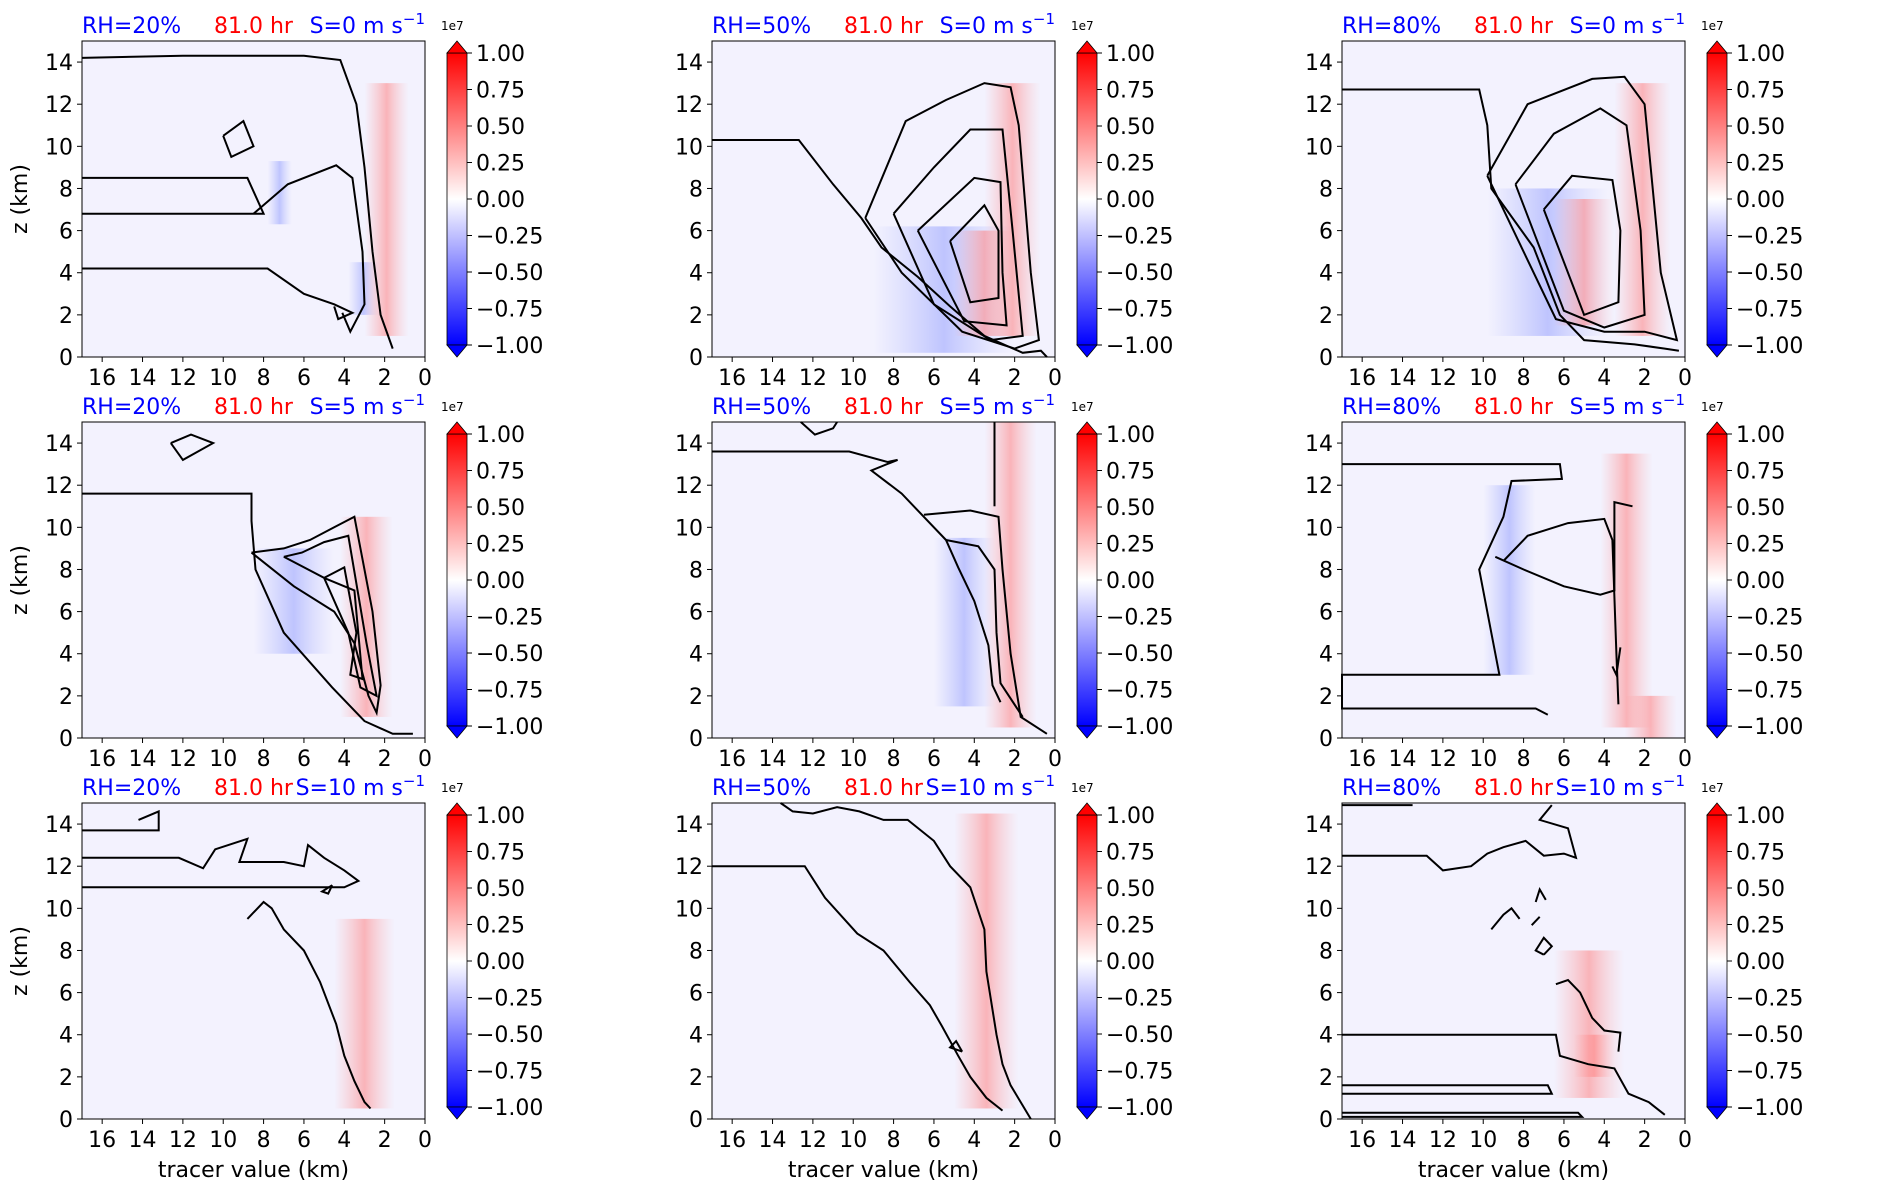 The width and height of the screenshot is (1895, 1191). Describe the element at coordinates (1055, 1140) in the screenshot. I see `x-tick-label: 0` at that location.